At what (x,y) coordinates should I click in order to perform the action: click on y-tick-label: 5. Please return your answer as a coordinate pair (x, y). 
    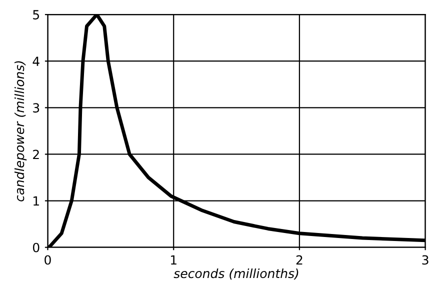
    Looking at the image, I should click on (36, 15).